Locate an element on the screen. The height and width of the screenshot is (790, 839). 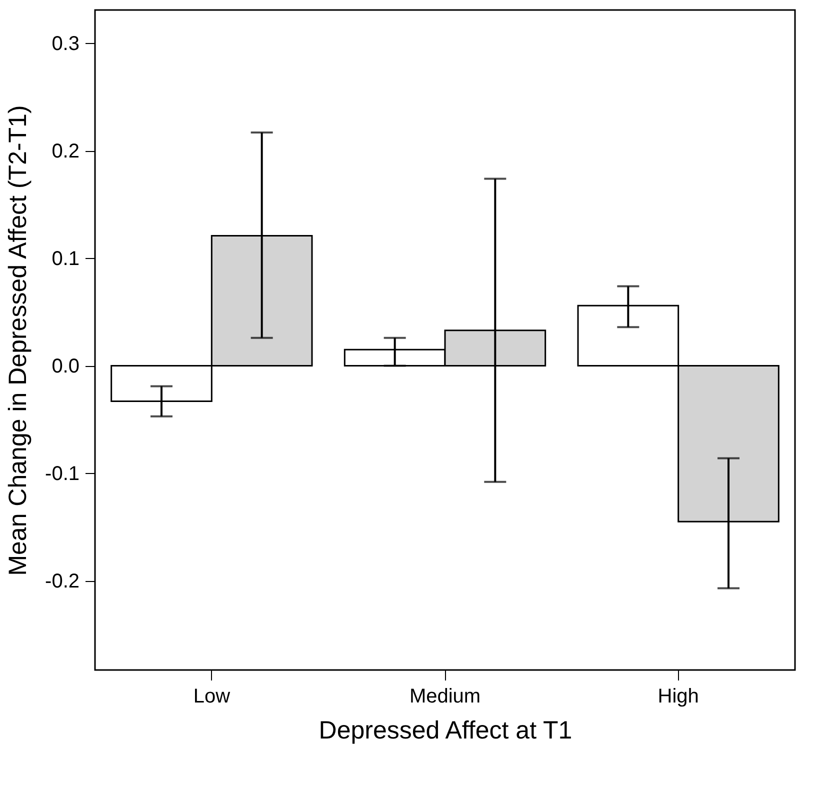
y-tick-label: 0.2 is located at coordinates (66, 151).